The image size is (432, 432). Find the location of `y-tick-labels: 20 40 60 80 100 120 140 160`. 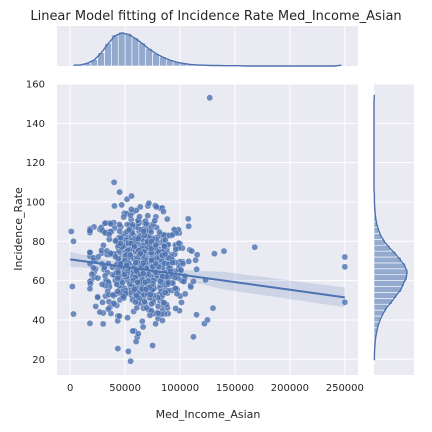

y-tick-labels: 20 40 60 80 100 120 140 160 is located at coordinates (35, 223).